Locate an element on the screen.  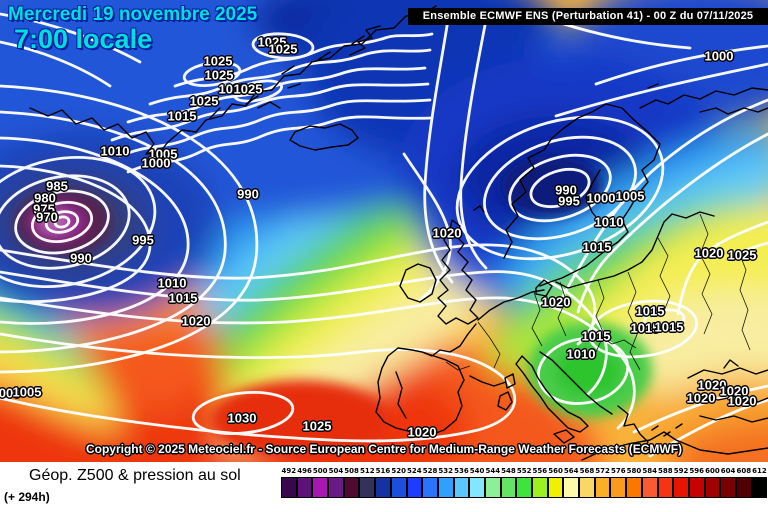
legend-value: 508 is located at coordinates (351, 471).